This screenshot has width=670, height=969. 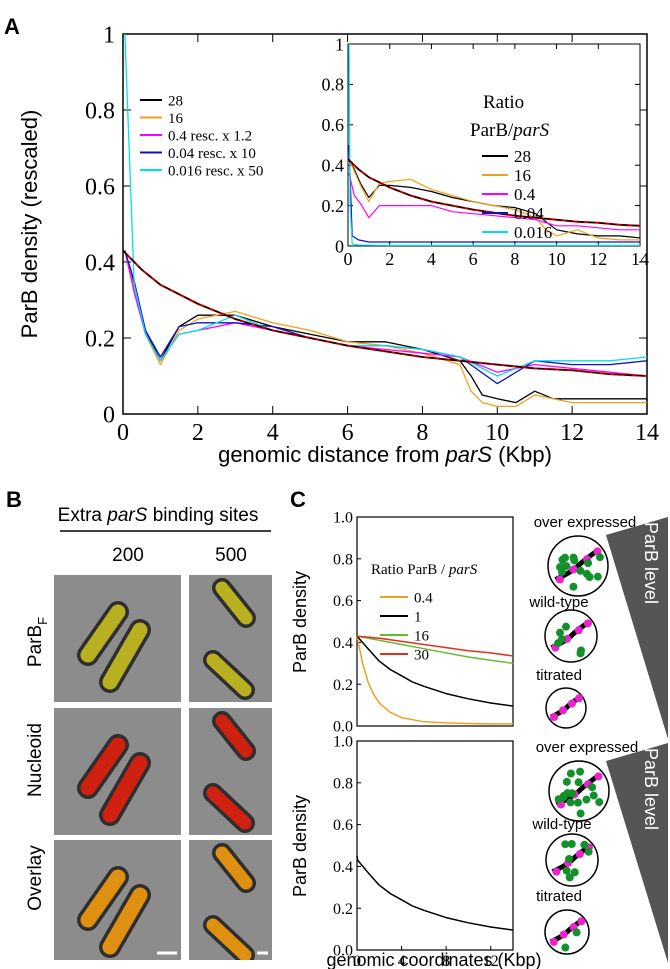 I want to click on panel-b-row-parbf: ParBF, so click(x=37, y=642).